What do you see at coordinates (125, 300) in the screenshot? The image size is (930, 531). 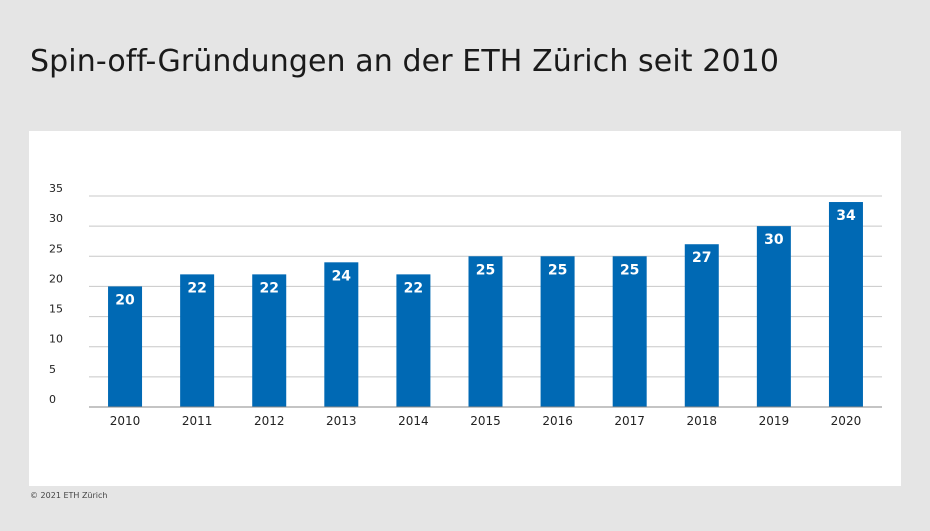 I see `data-label-2010: 20` at bounding box center [125, 300].